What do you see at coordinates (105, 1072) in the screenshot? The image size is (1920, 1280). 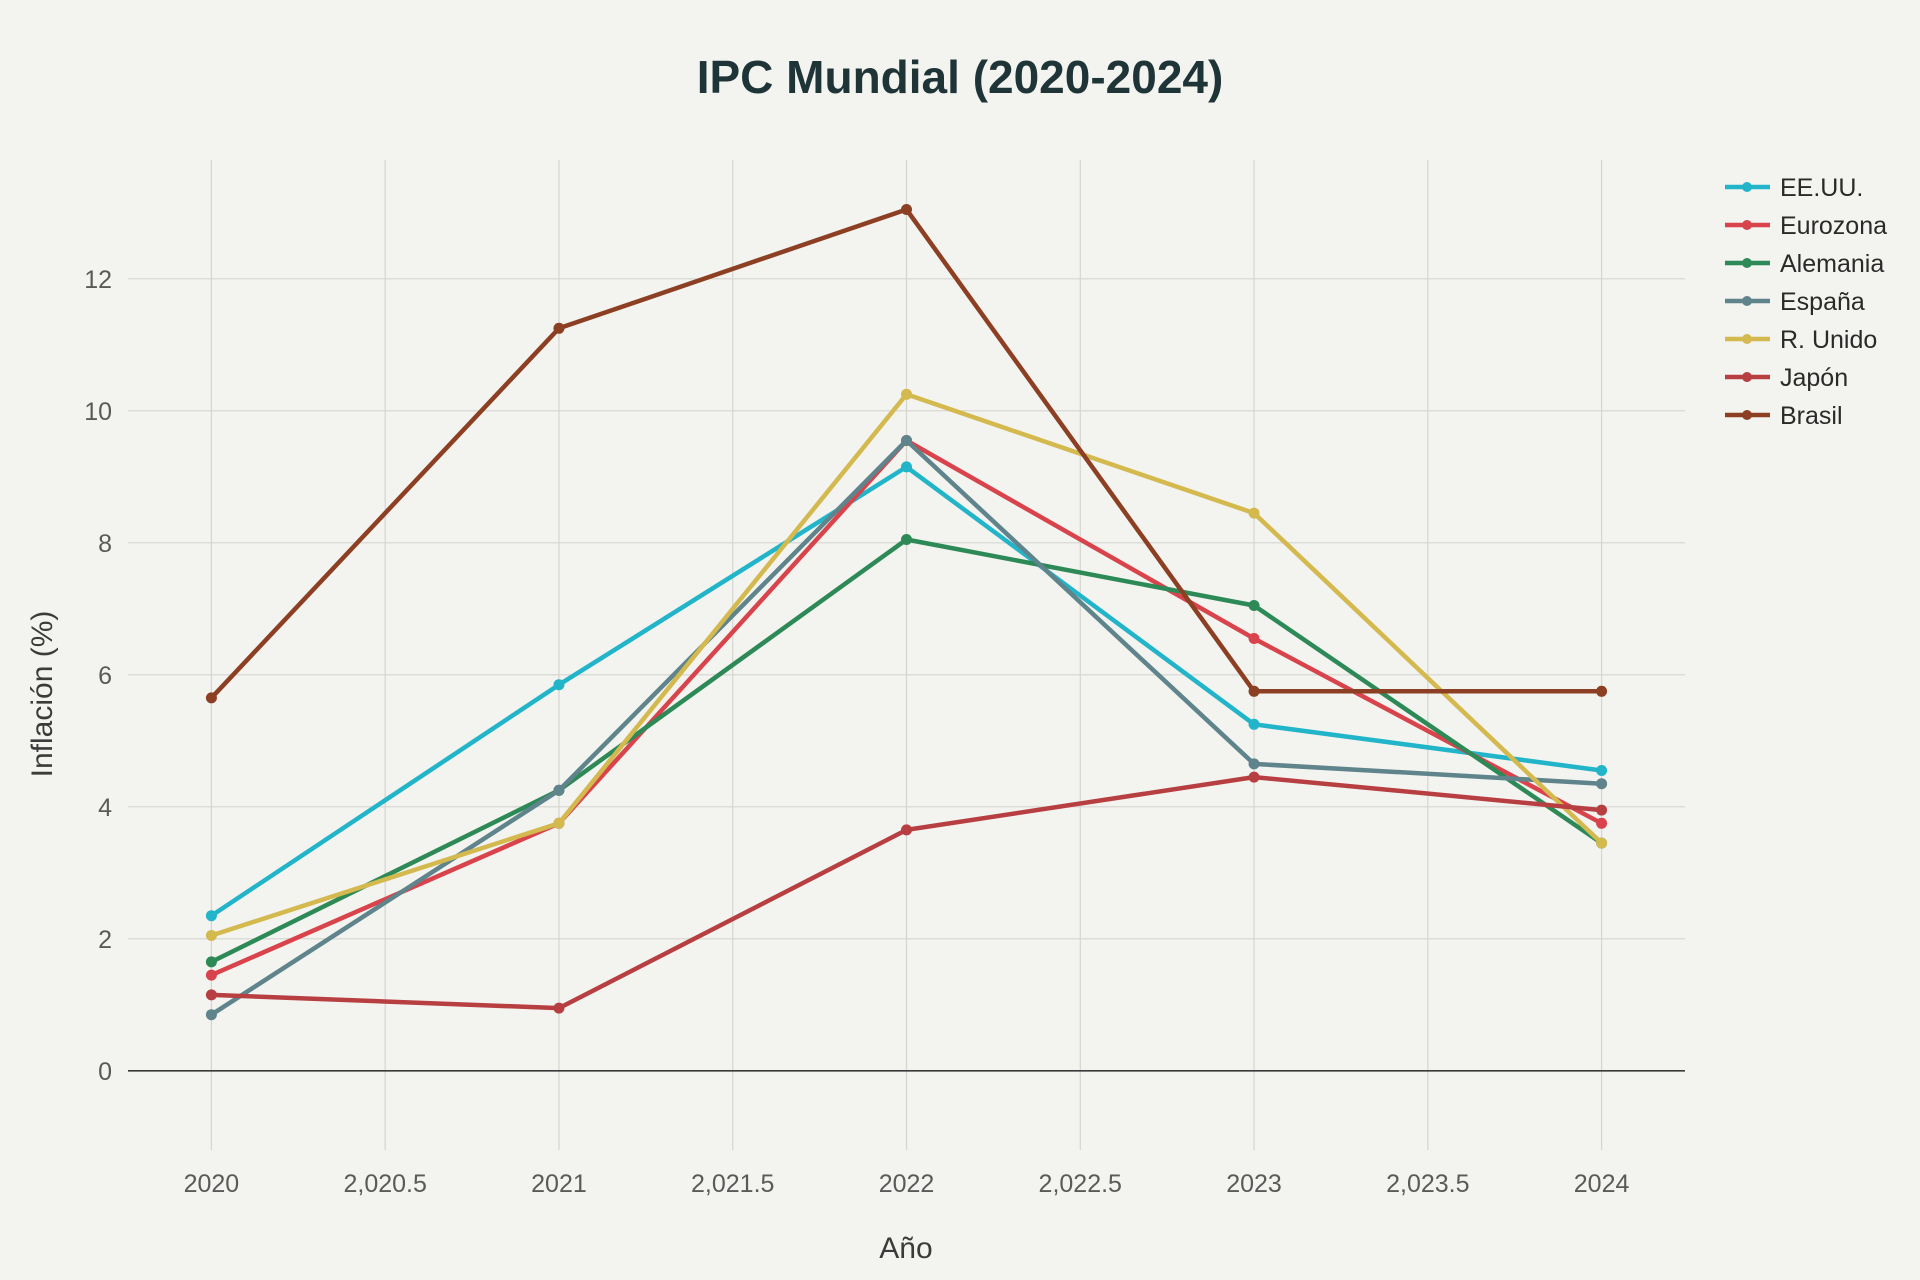 I see `y-tick-label: 0` at bounding box center [105, 1072].